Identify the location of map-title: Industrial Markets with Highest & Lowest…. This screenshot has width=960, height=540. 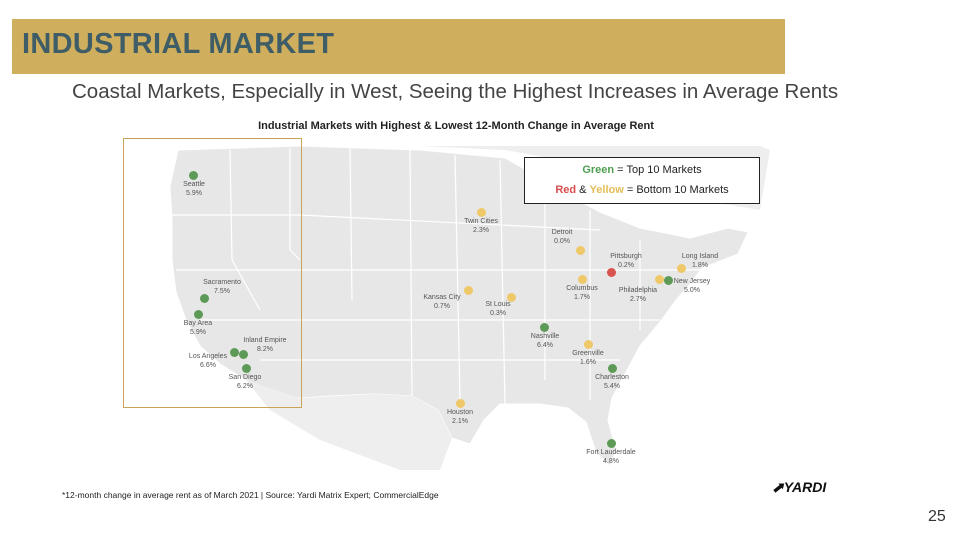
(456, 126).